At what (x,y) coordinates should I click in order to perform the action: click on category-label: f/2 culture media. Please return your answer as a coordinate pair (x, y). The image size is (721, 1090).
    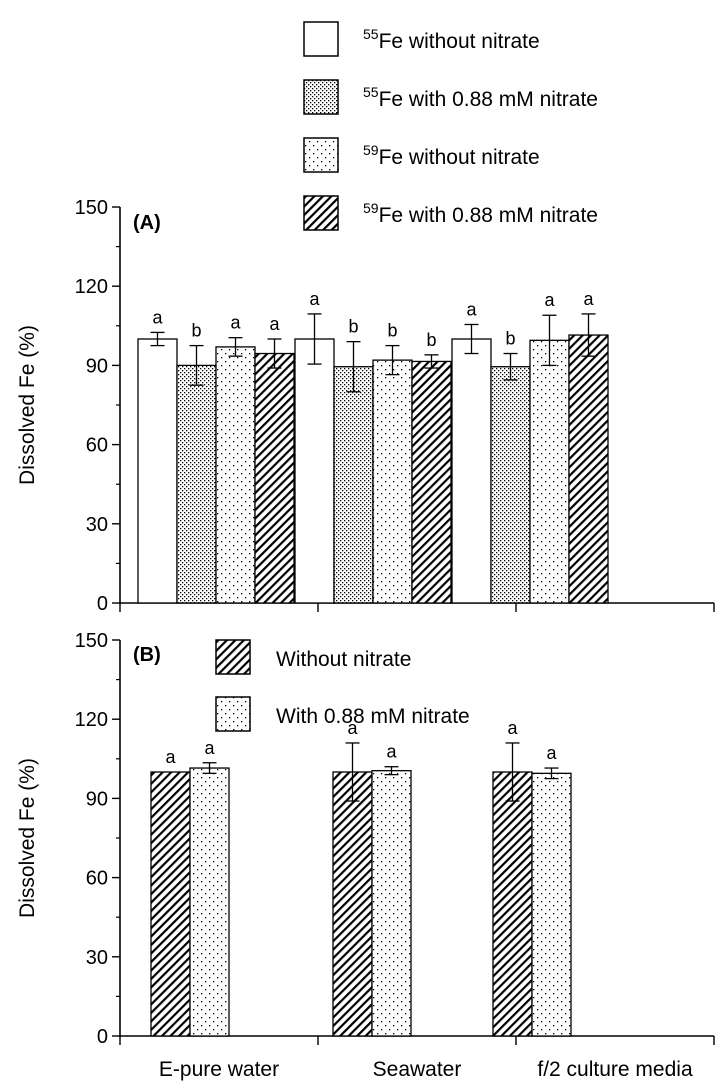
    Looking at the image, I should click on (615, 1069).